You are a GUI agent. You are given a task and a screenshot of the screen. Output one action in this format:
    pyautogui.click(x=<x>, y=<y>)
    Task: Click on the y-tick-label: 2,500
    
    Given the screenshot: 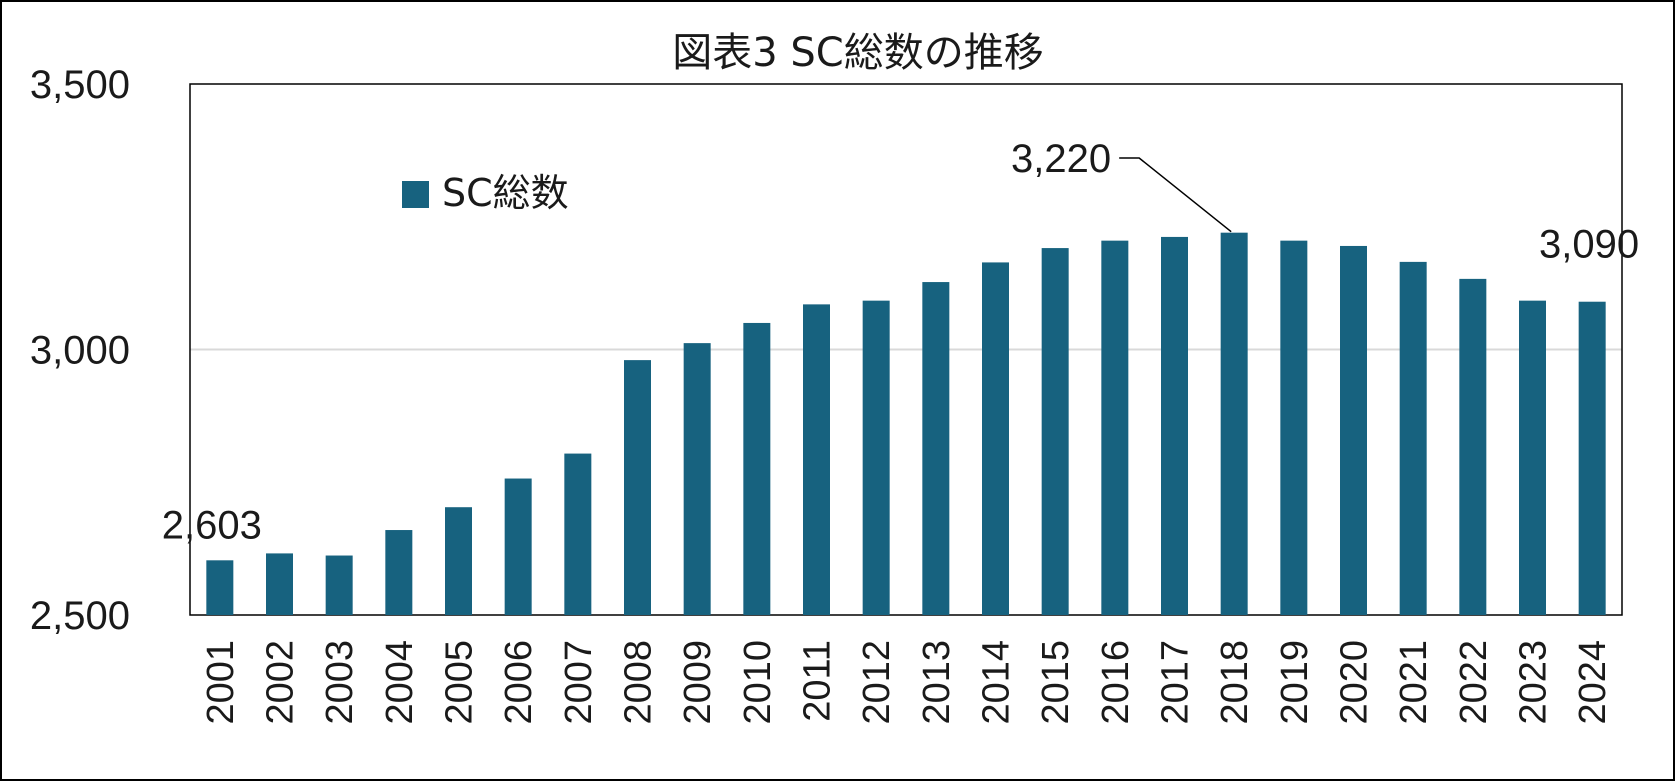 What is the action you would take?
    pyautogui.click(x=80, y=616)
    